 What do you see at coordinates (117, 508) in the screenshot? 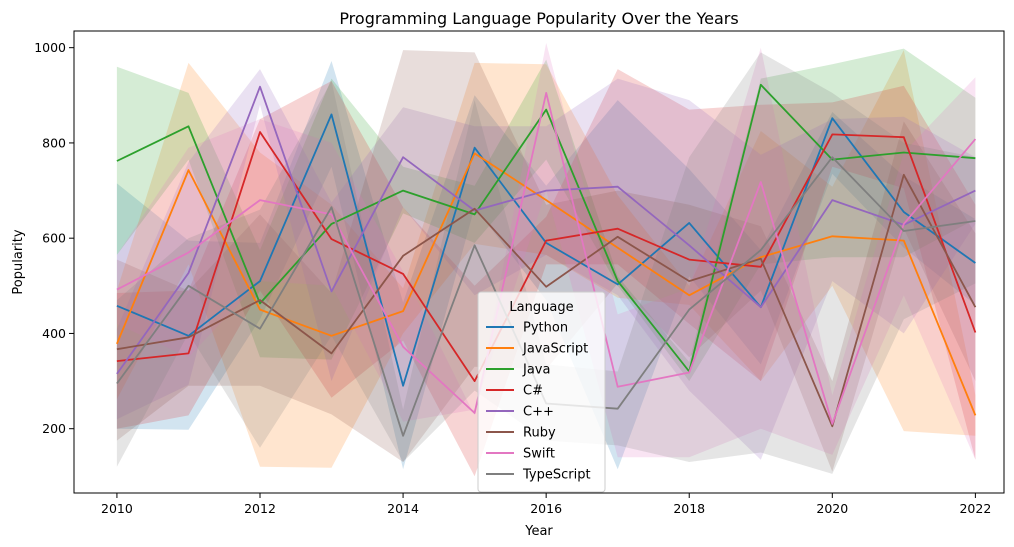
I see `x-tick-label: 2010` at bounding box center [117, 508].